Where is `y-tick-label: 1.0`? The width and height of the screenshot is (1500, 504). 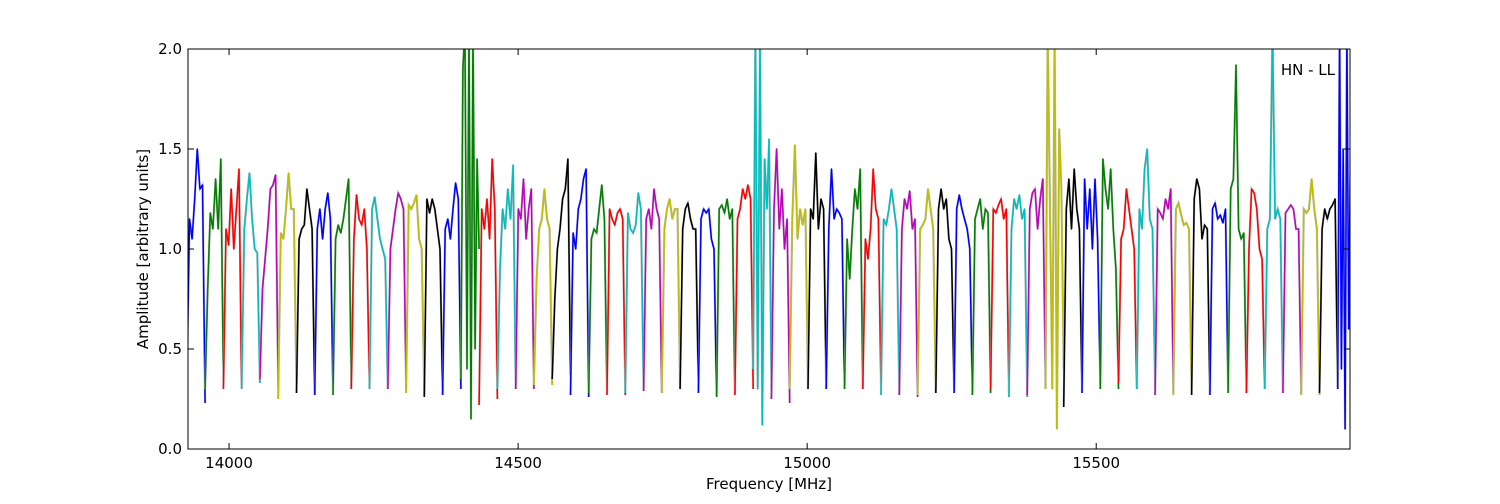
y-tick-label: 1.0 is located at coordinates (170, 249).